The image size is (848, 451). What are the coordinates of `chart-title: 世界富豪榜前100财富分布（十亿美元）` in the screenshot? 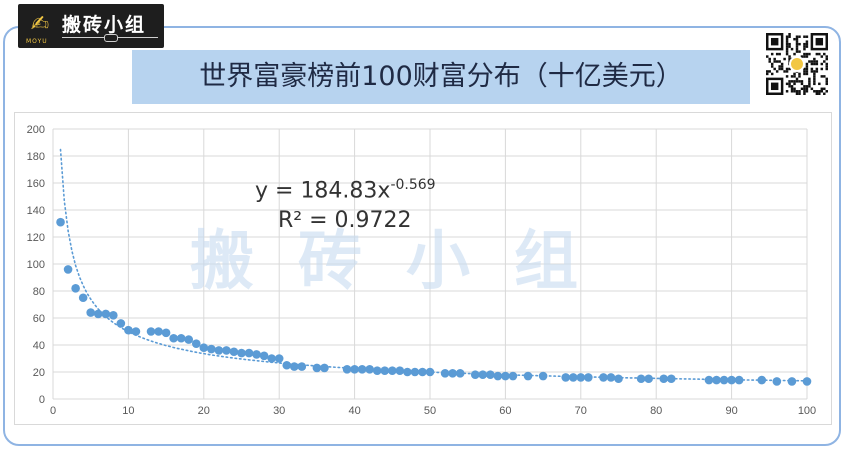 It's located at (441, 76).